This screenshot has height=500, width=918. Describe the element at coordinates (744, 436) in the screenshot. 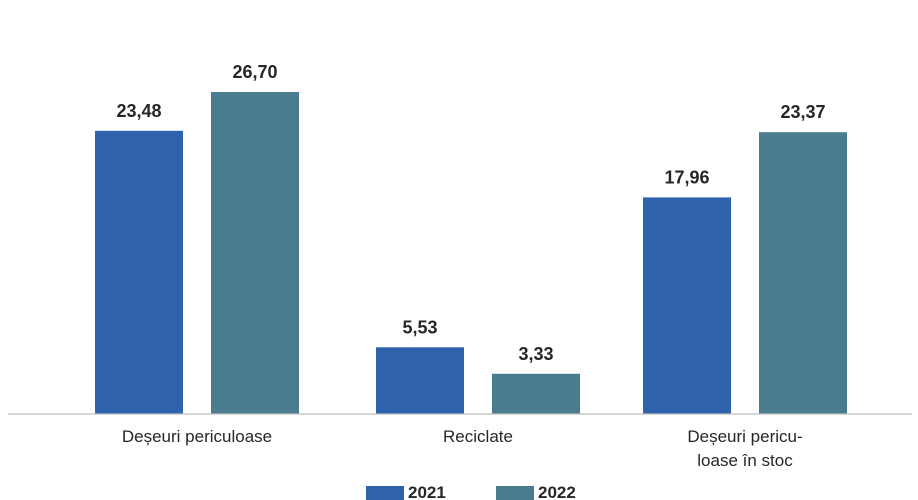

I see `category-label-2-0: Deșeuri pericu-` at that location.